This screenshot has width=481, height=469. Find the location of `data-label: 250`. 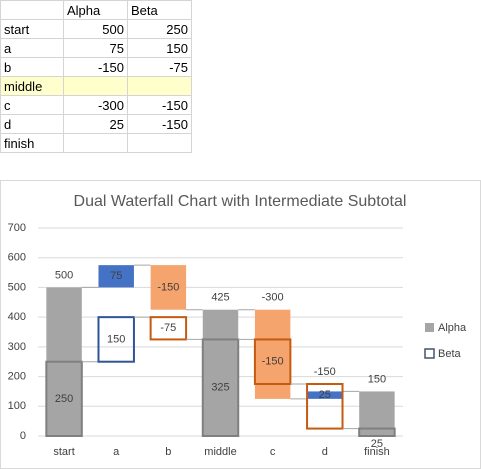

data-label: 250 is located at coordinates (64, 399).